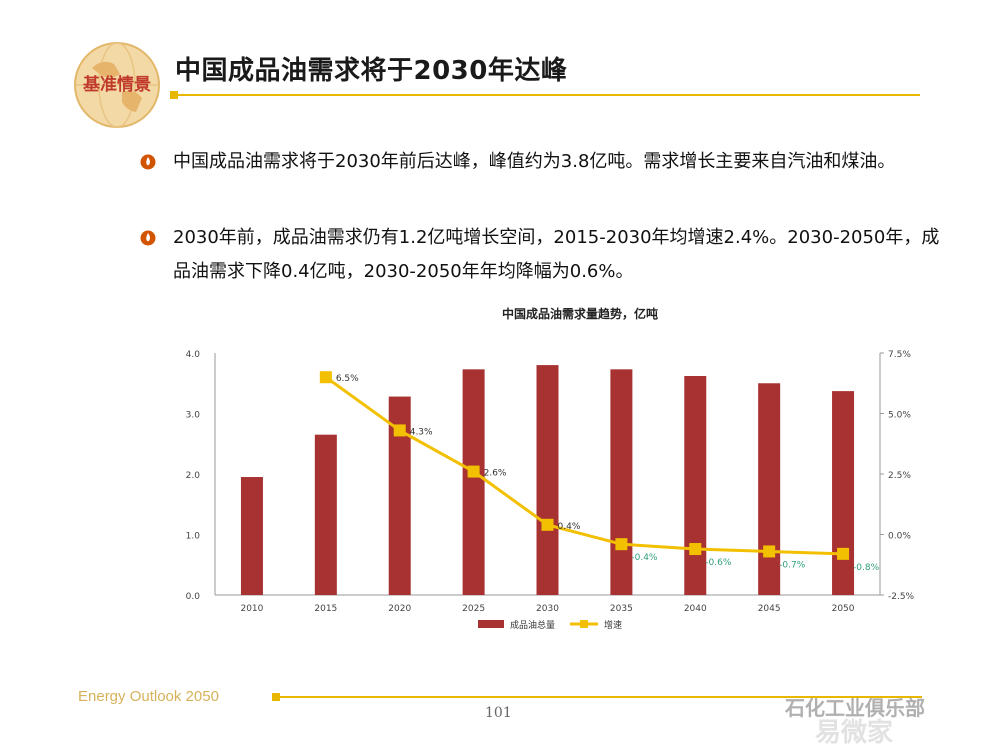 The height and width of the screenshot is (750, 1000). I want to click on footer-rule-marker, so click(276, 697).